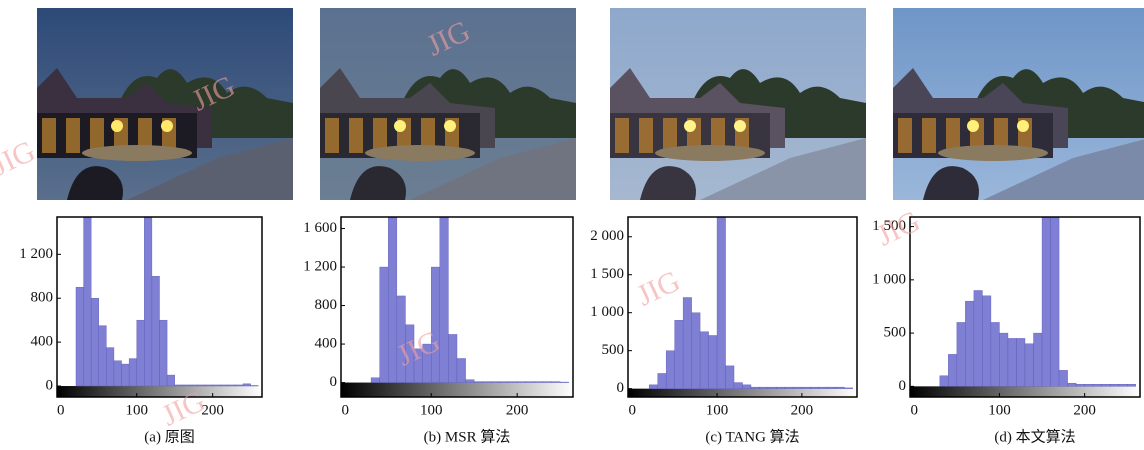  I want to click on caption: (c) TANG 算法, so click(752, 436).